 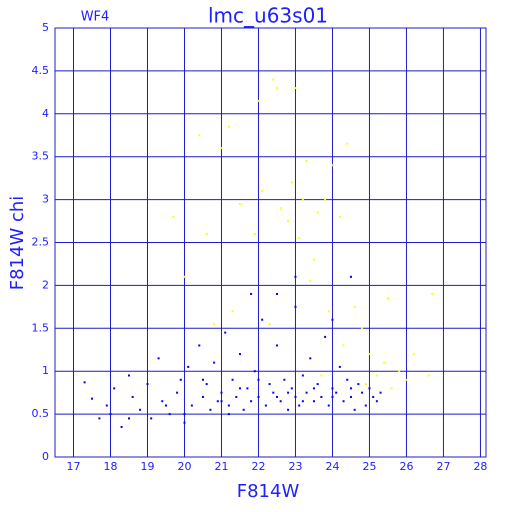 What do you see at coordinates (184, 466) in the screenshot?
I see `x-tick-label: 20` at bounding box center [184, 466].